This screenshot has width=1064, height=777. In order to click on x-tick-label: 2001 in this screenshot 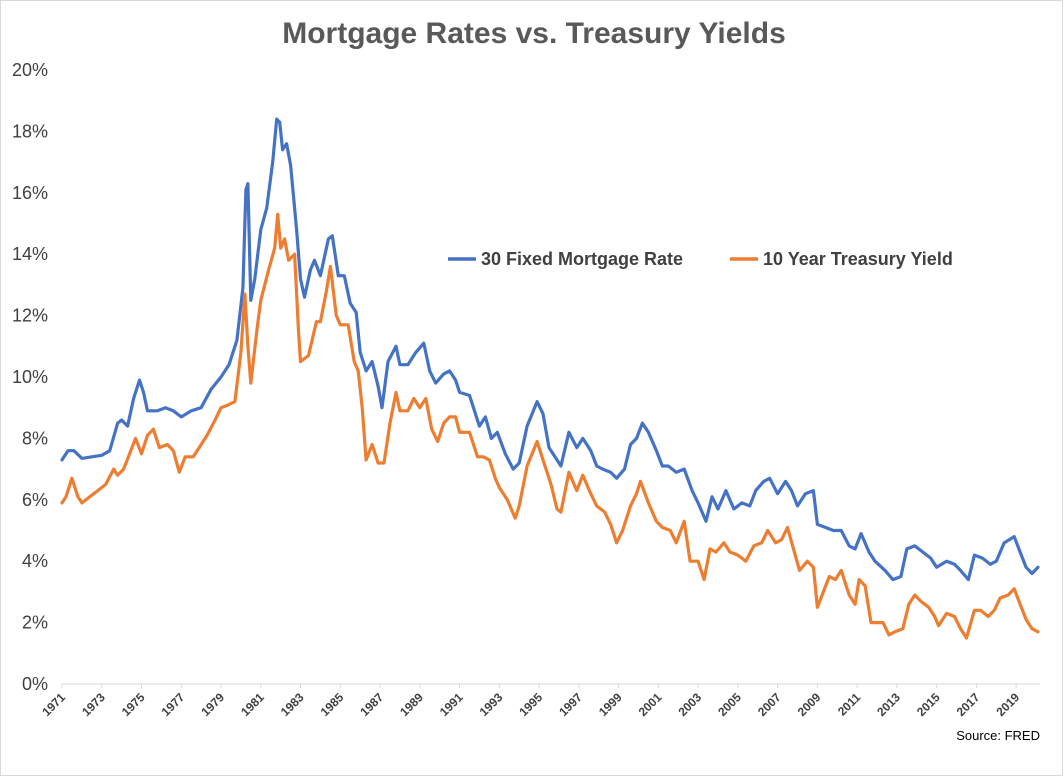, I will do `click(650, 704)`.